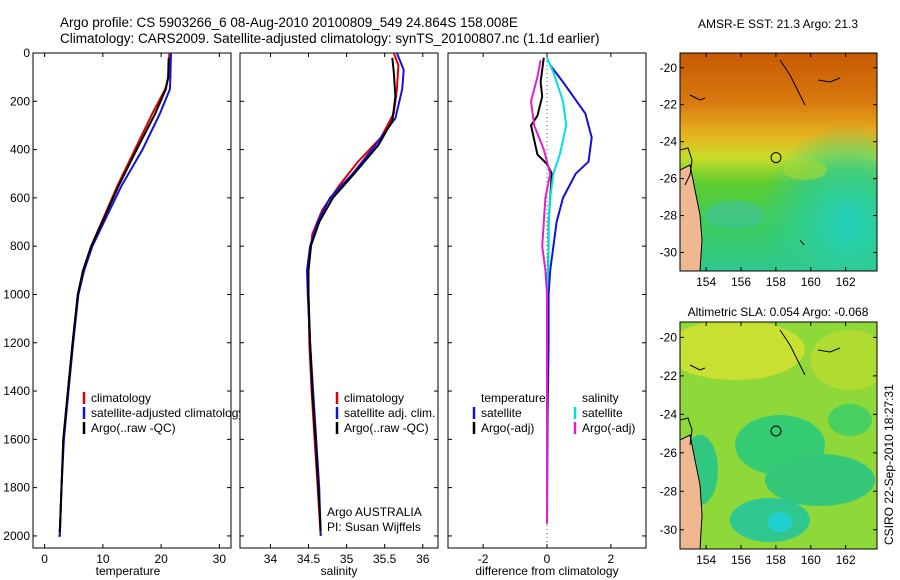 The width and height of the screenshot is (900, 580). Describe the element at coordinates (16, 536) in the screenshot. I see `y-tick-label: 2000` at that location.